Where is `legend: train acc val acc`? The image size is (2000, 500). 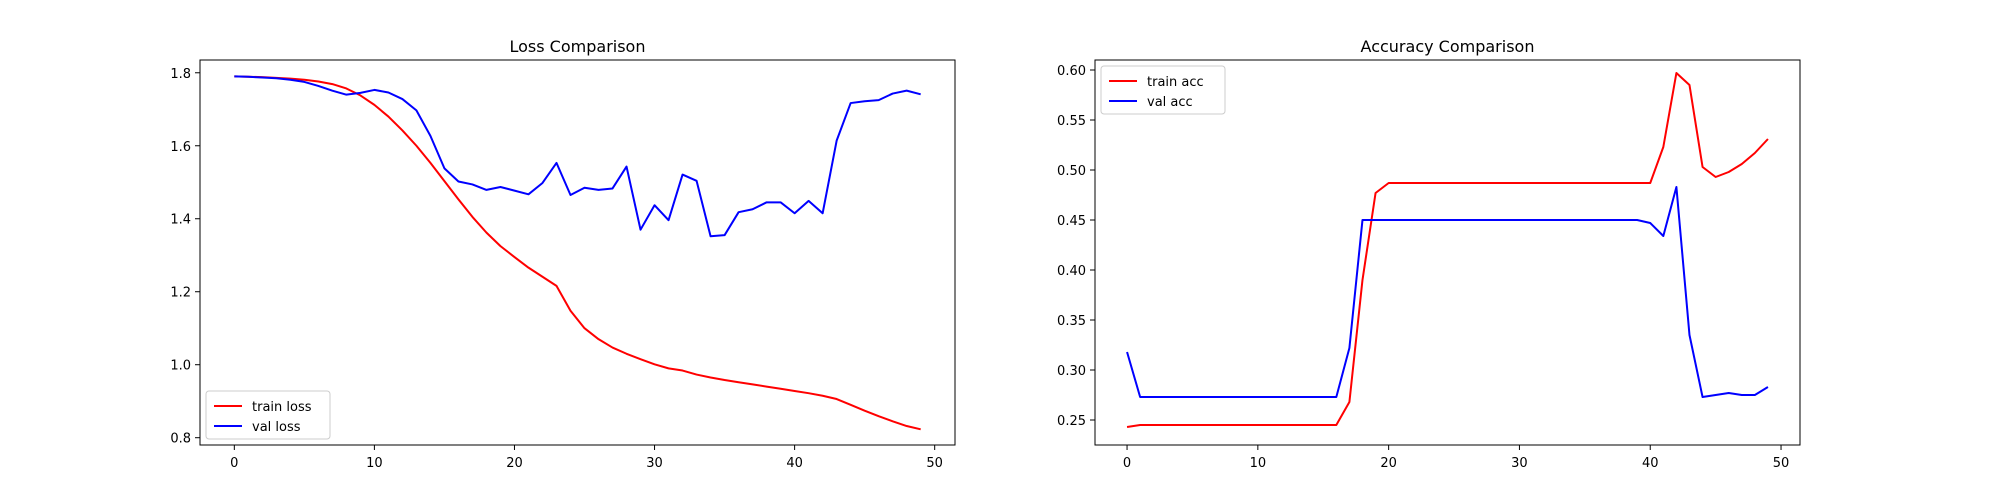 legend: train acc val acc is located at coordinates (1163, 90).